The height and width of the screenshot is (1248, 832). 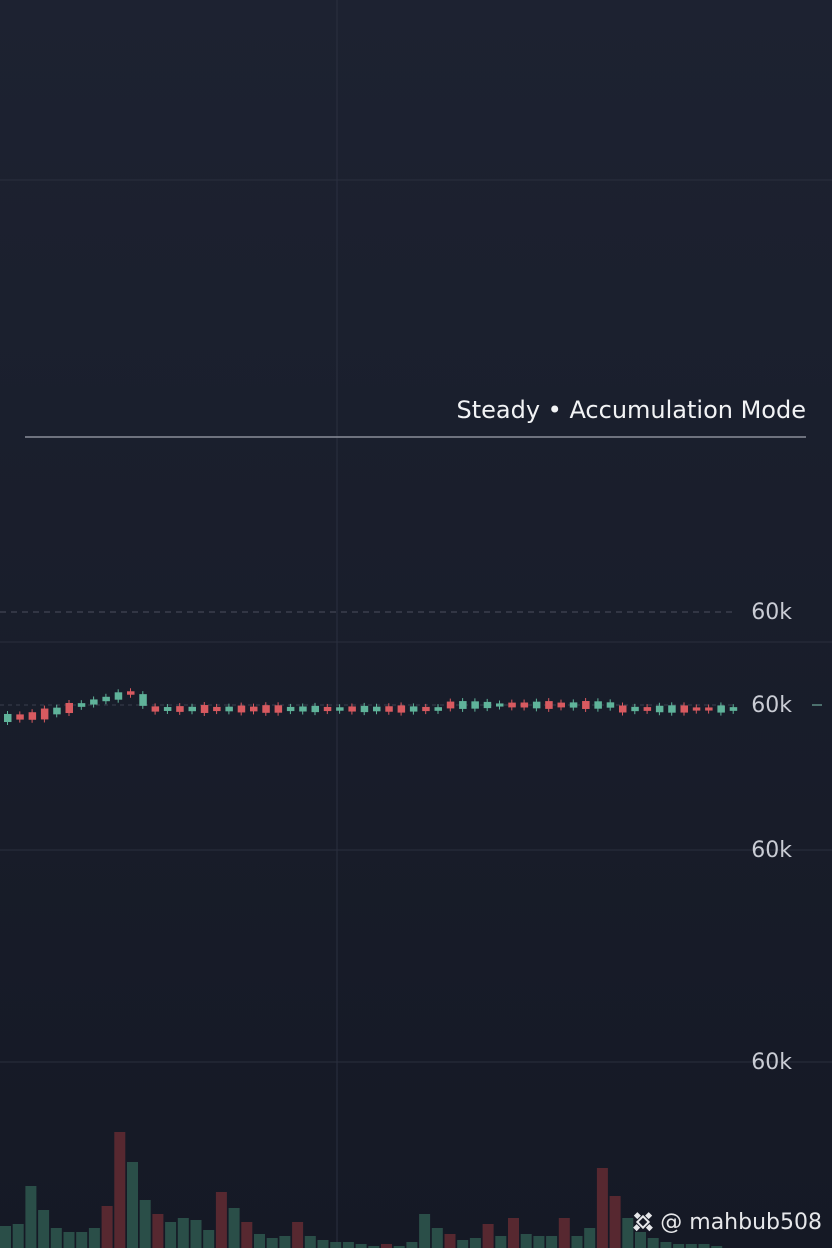 I want to click on icon-part, so click(x=643, y=1222).